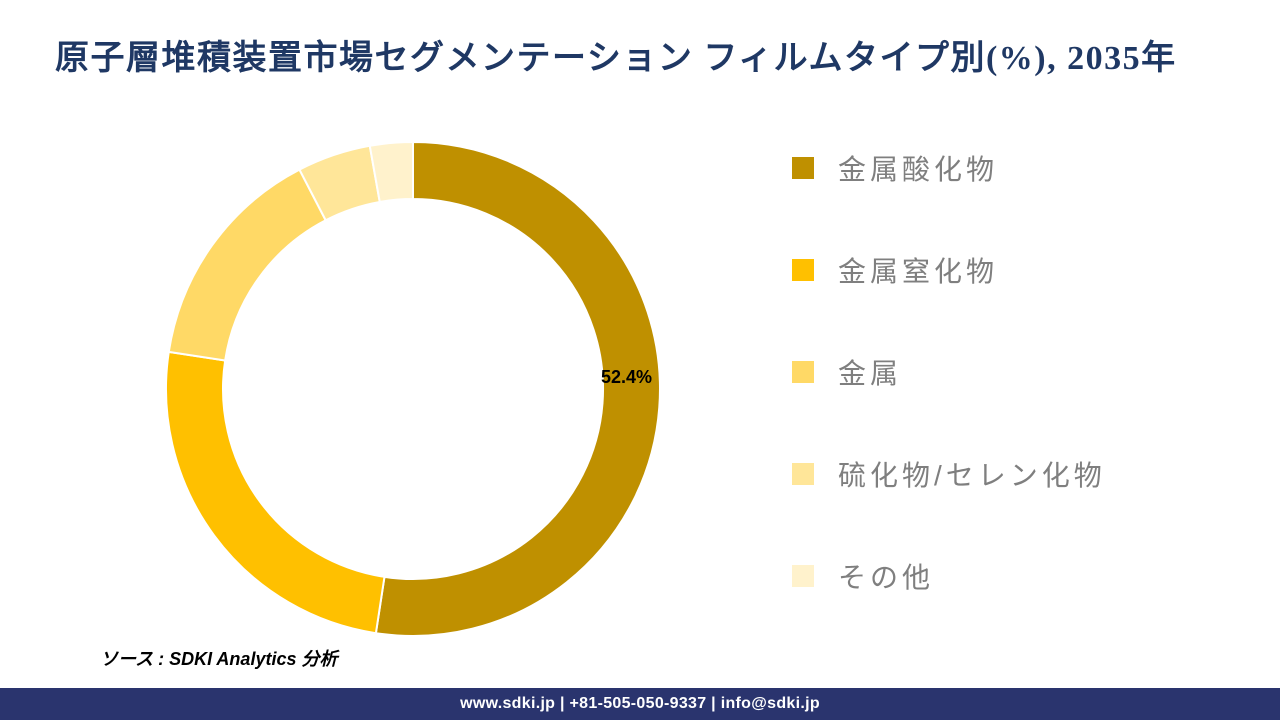 This screenshot has height=720, width=1280. I want to click on legend-item-metal-nitrides: 金属窒化物, so click(949, 270).